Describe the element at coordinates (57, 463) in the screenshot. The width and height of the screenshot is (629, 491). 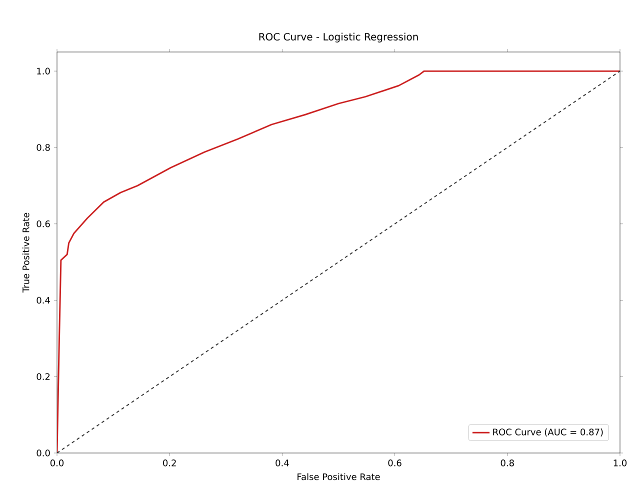
I see `x-tick-label: 0.0` at that location.